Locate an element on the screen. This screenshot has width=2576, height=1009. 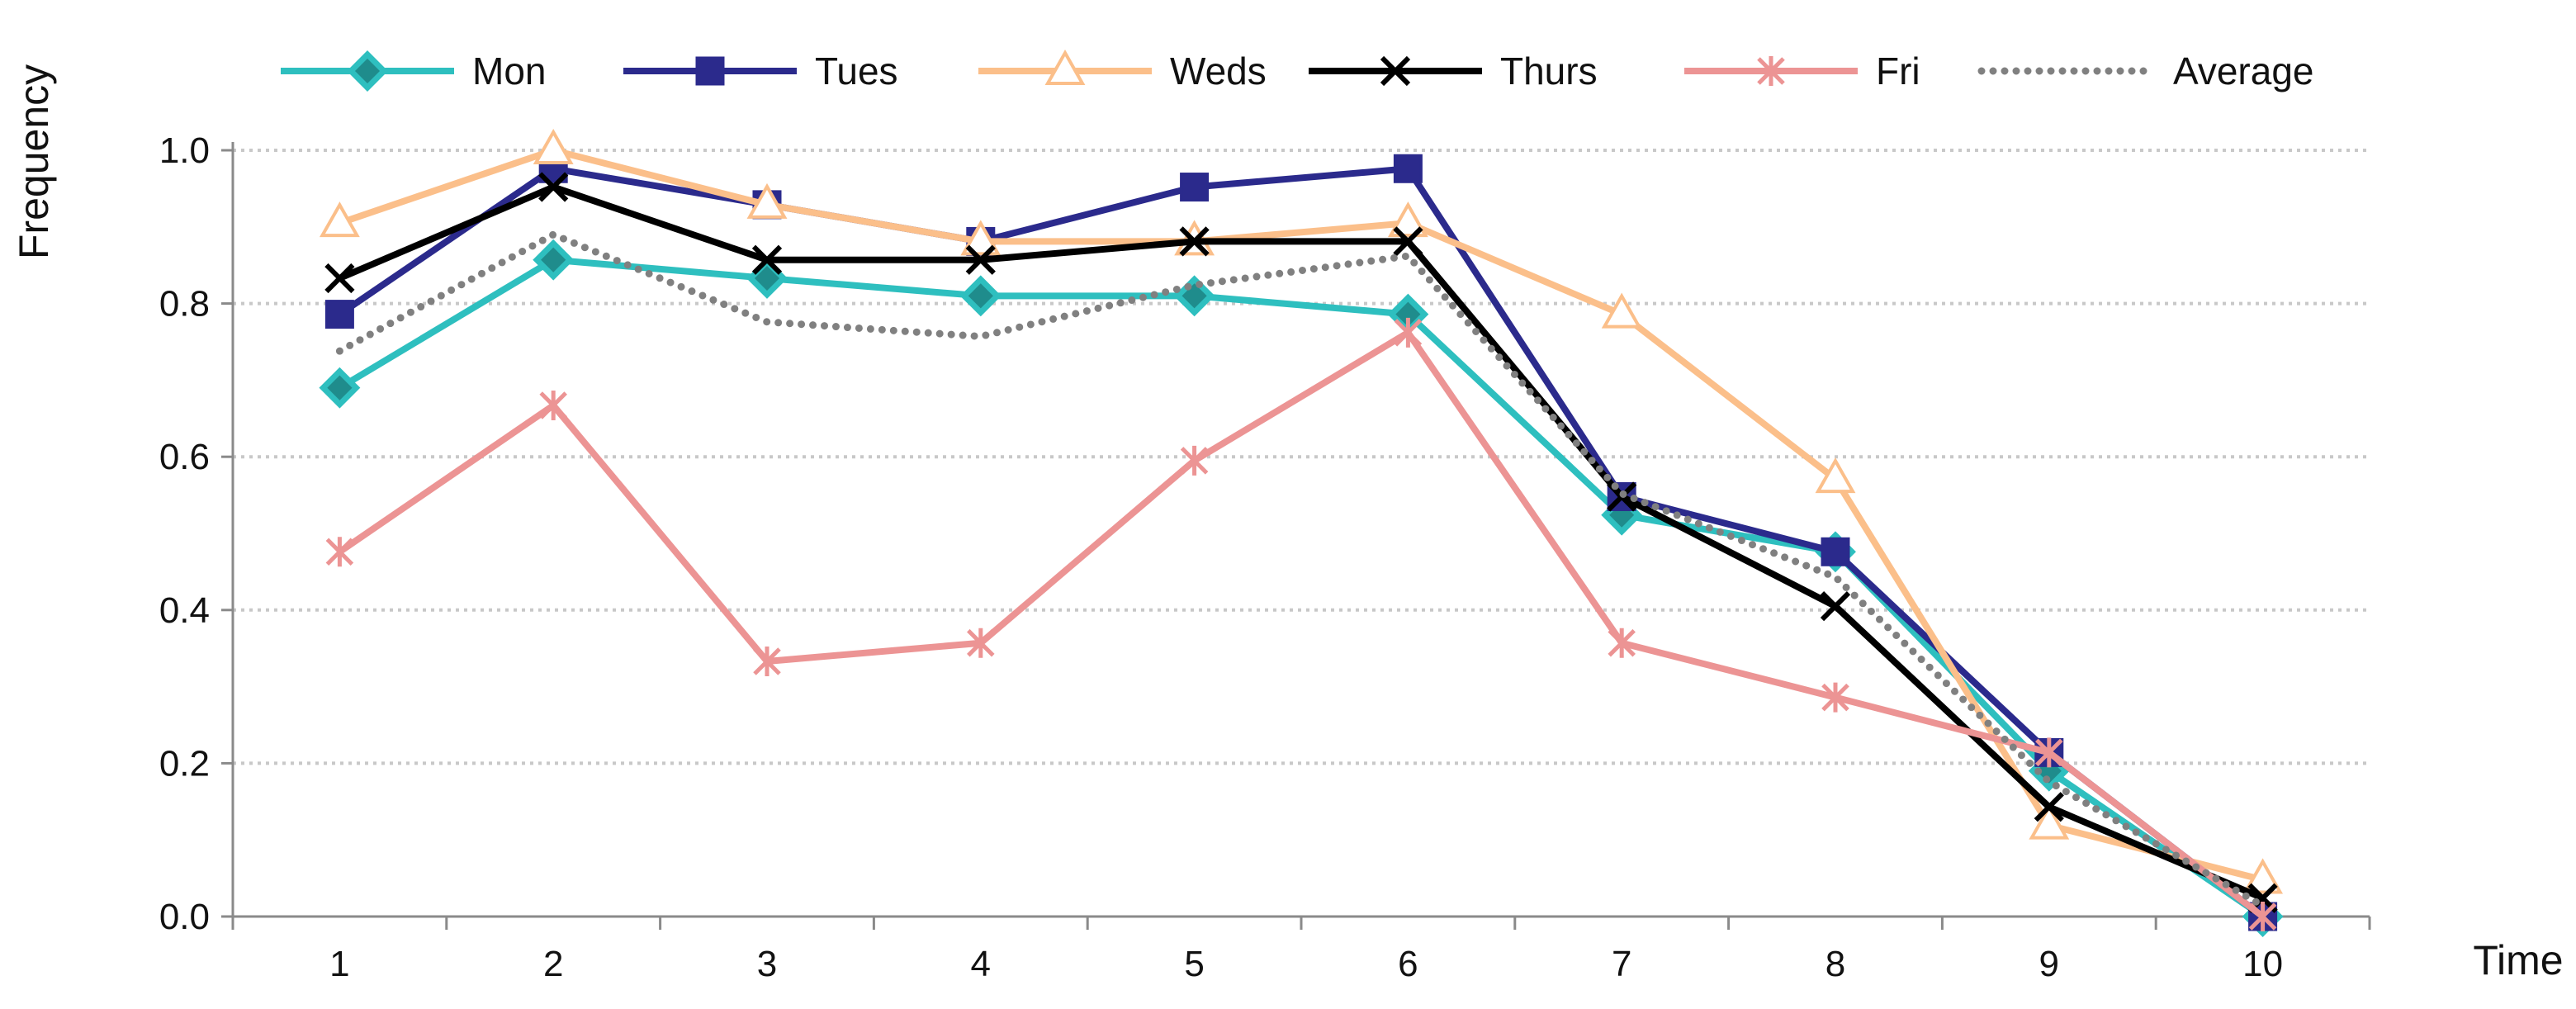
x-tick-label: 7 is located at coordinates (1621, 964).